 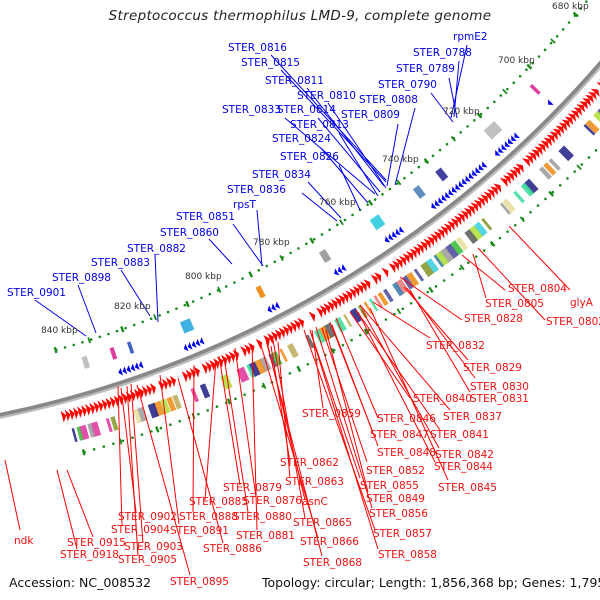 What do you see at coordinates (232, 549) in the screenshot?
I see `gene-label: STER_0886` at bounding box center [232, 549].